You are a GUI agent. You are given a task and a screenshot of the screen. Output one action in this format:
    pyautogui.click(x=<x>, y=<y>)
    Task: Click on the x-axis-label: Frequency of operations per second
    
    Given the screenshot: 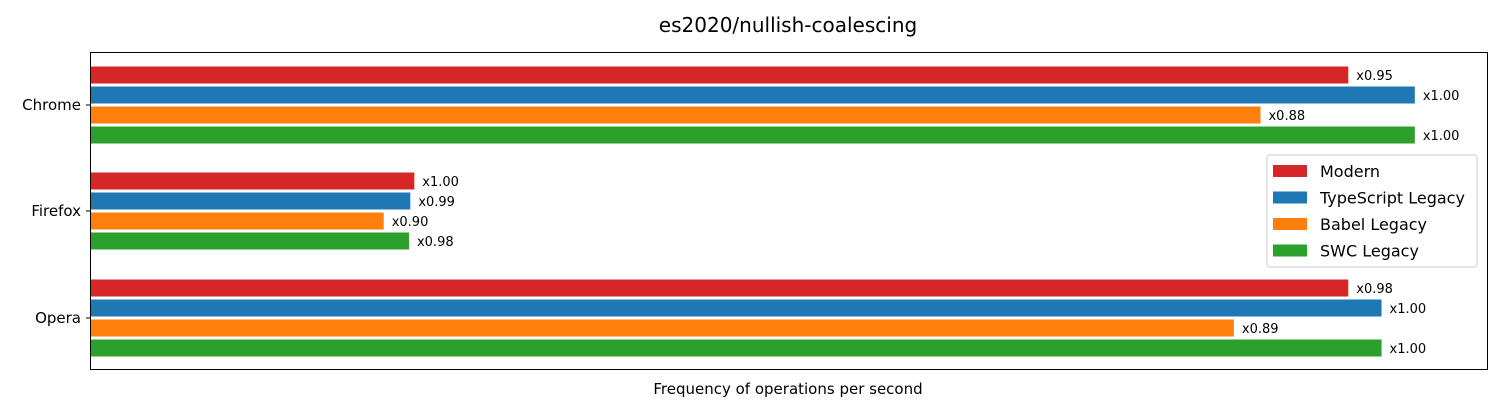 What is the action you would take?
    pyautogui.click(x=787, y=389)
    